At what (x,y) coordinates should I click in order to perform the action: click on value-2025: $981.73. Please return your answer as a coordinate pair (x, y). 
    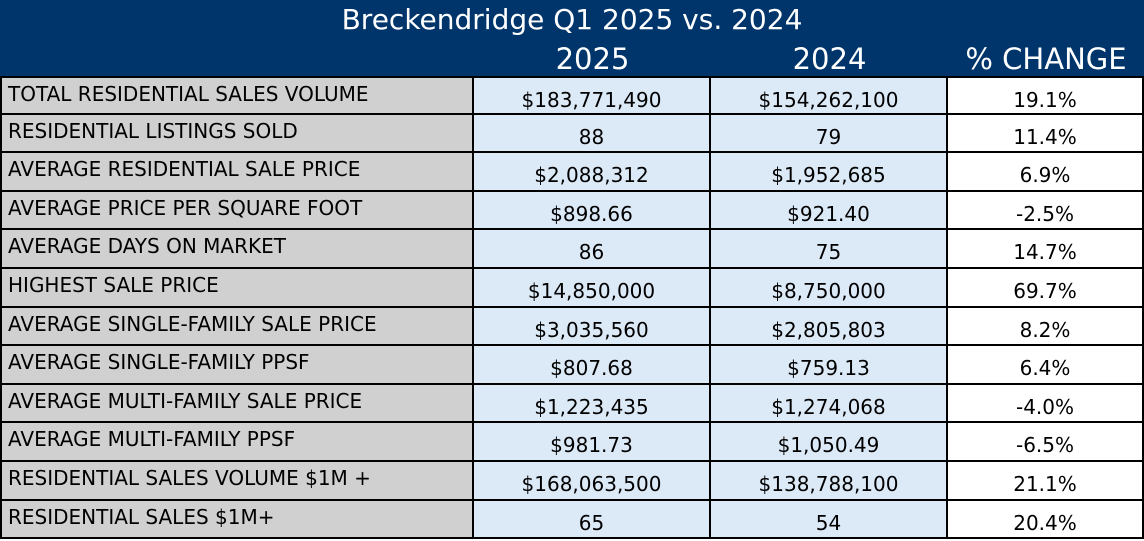
    Looking at the image, I should click on (592, 442).